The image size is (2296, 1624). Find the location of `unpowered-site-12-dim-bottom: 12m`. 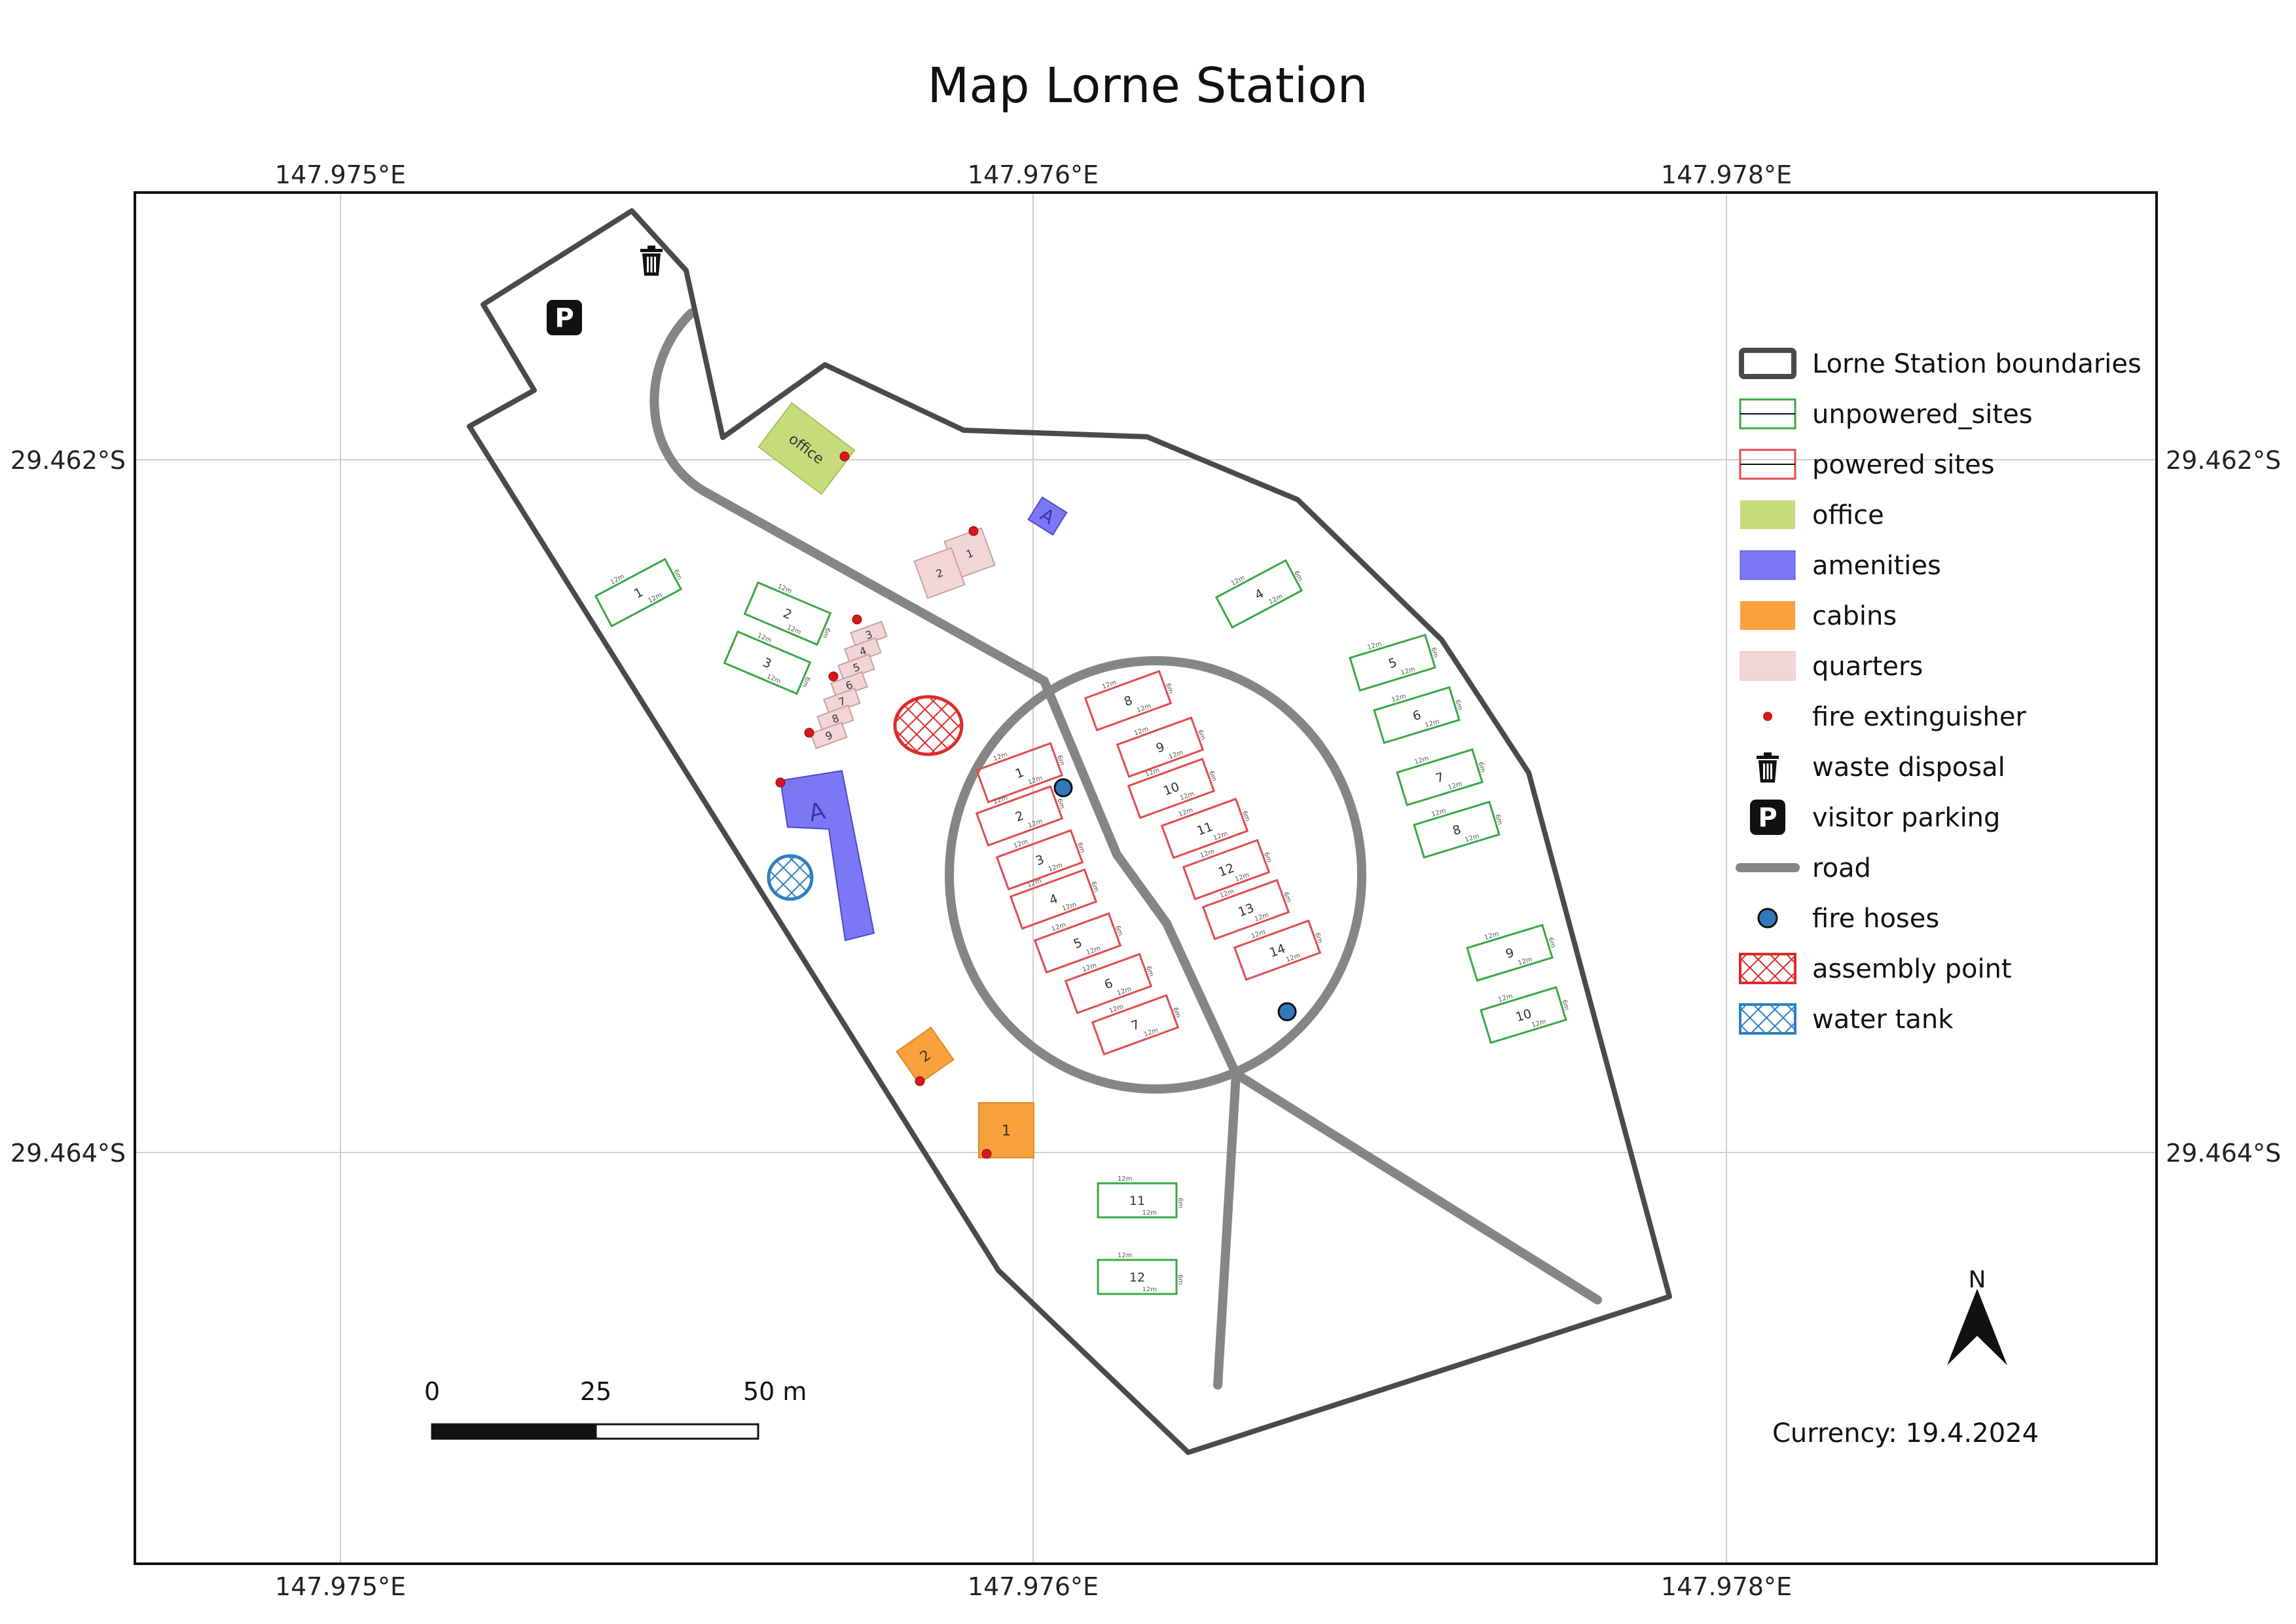

unpowered-site-12-dim-bottom: 12m is located at coordinates (1149, 1289).